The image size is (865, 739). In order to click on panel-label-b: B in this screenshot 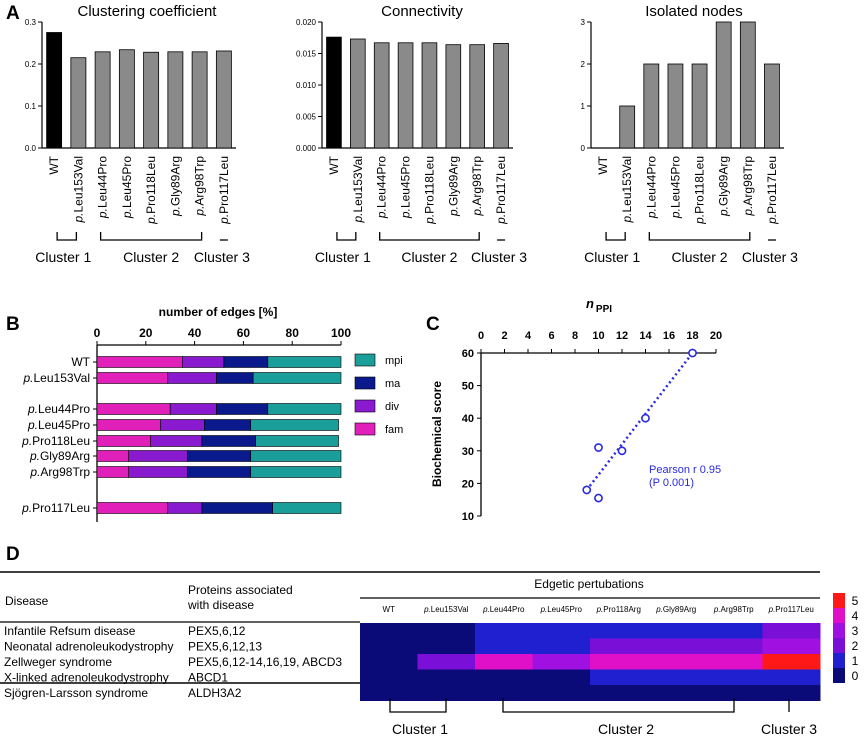, I will do `click(13, 324)`.